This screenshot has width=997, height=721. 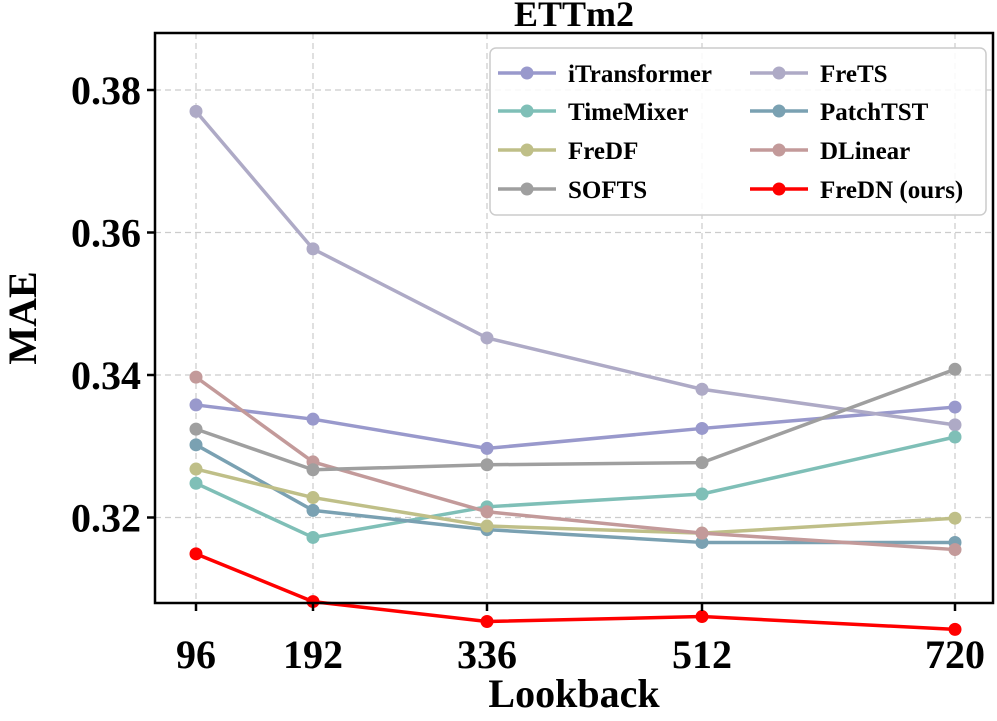 What do you see at coordinates (607, 190) in the screenshot?
I see `legend-label: SOFTS` at bounding box center [607, 190].